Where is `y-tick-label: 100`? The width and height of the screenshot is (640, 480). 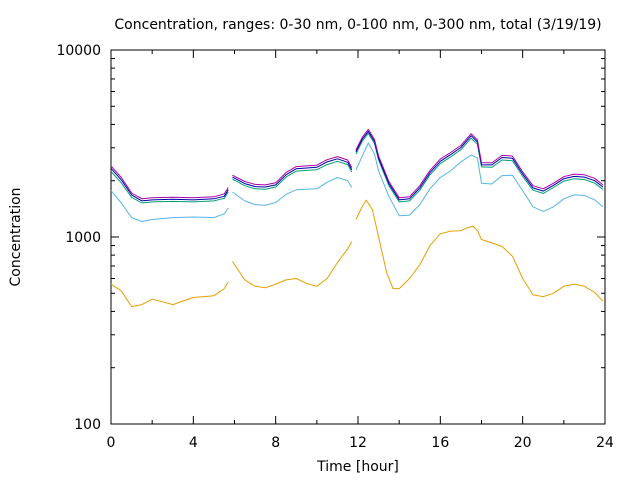 y-tick-label: 100 is located at coordinates (87, 425).